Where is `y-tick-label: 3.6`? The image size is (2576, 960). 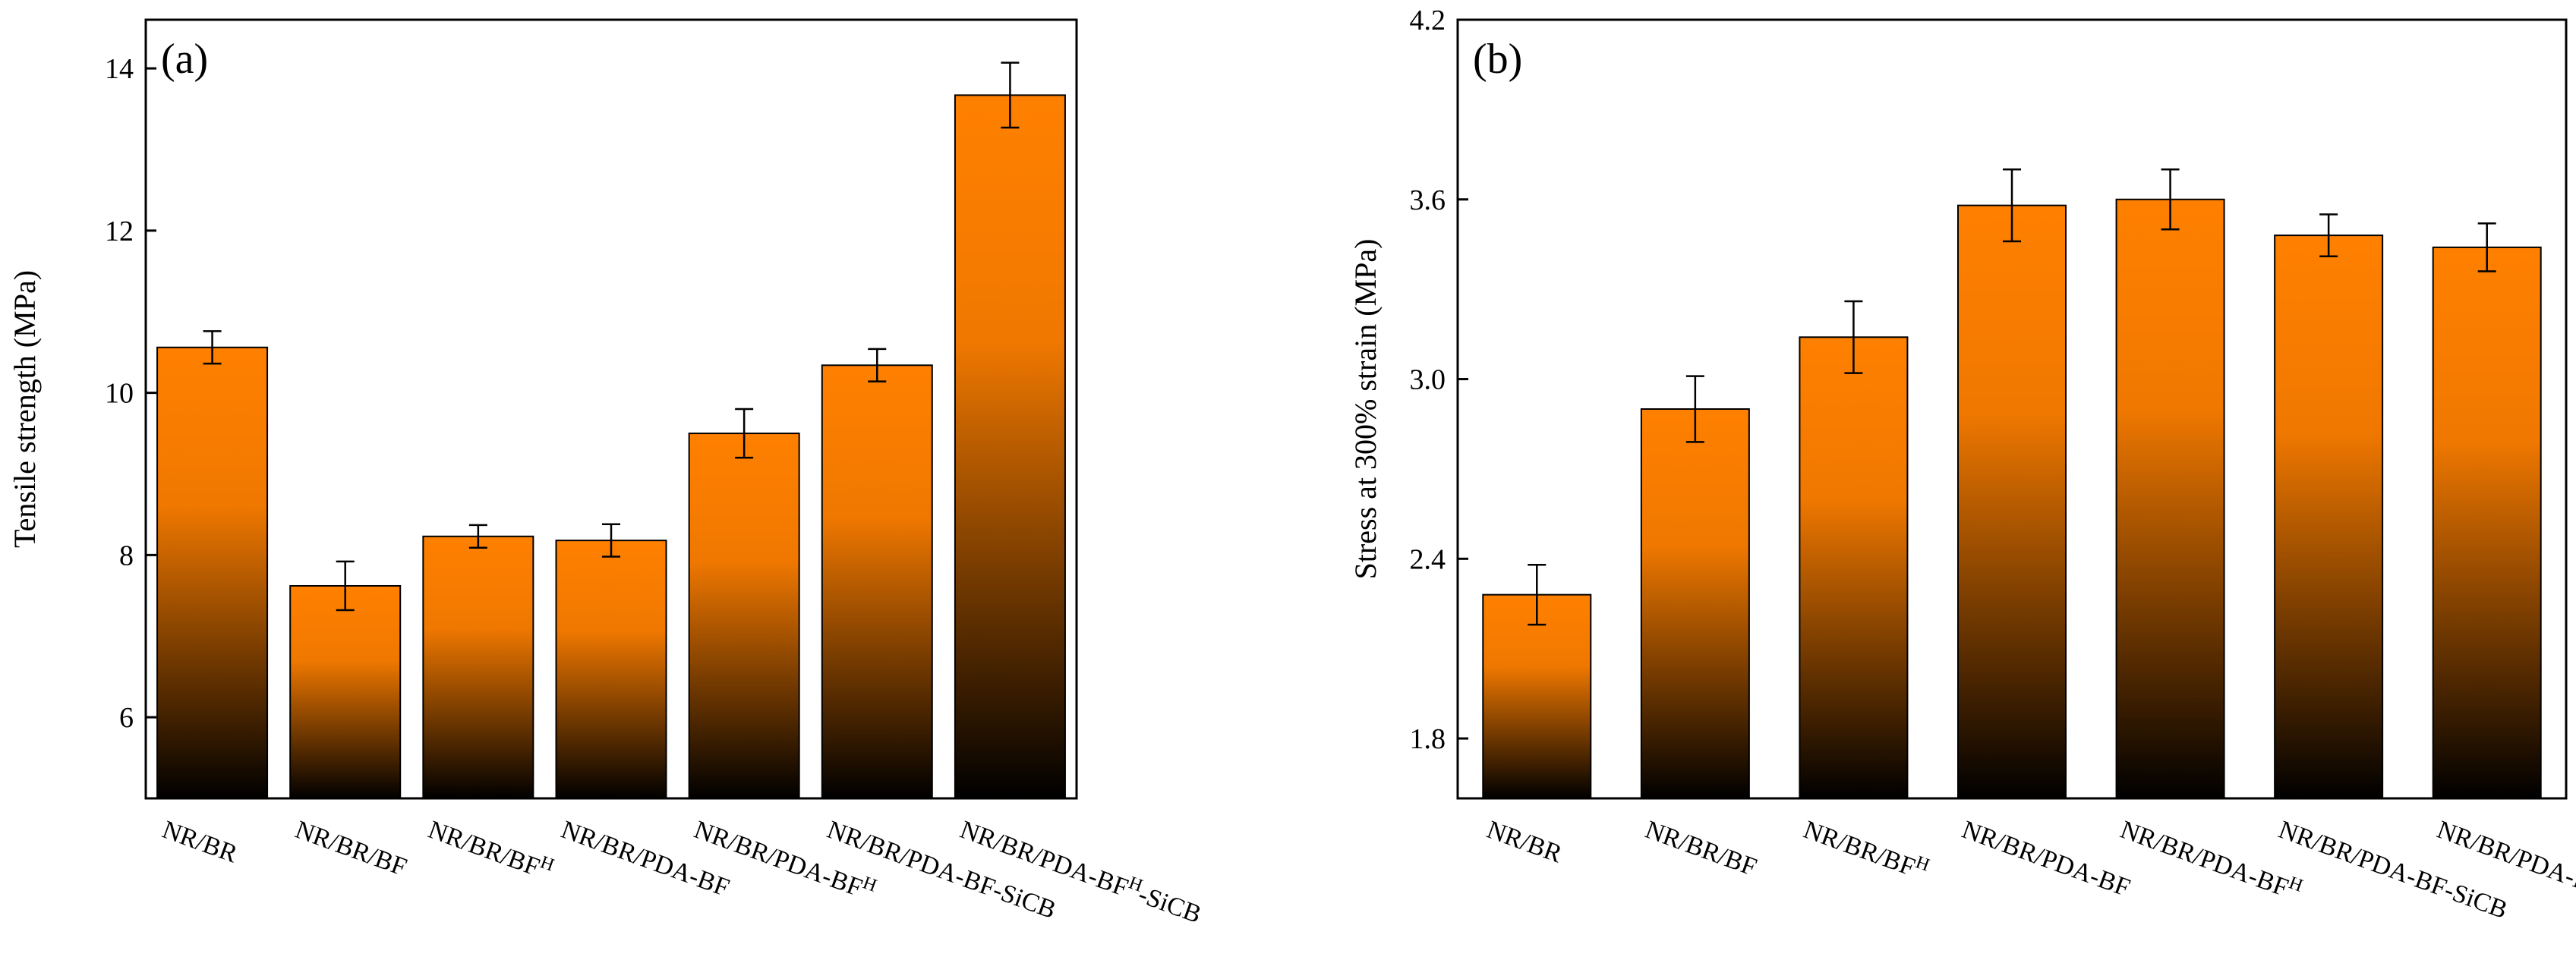 y-tick-label: 3.6 is located at coordinates (1428, 200).